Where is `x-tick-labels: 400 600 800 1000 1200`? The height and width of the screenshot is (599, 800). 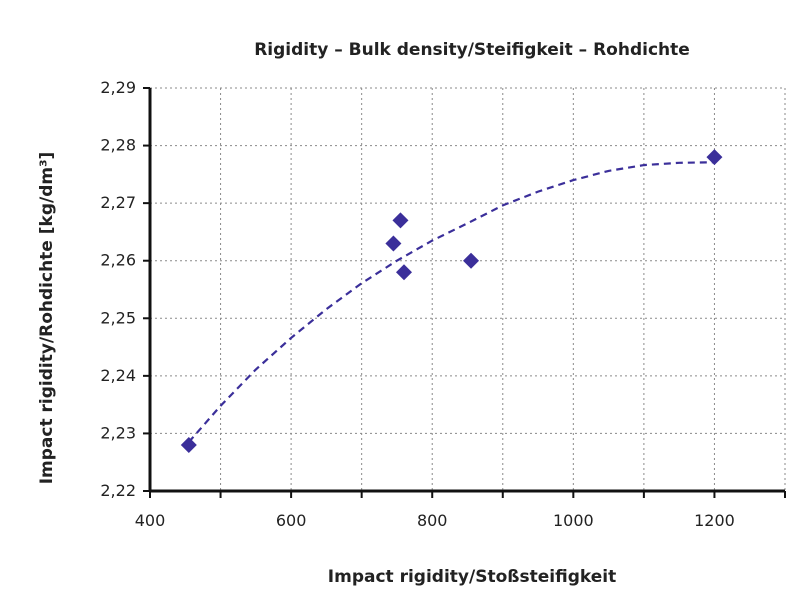
x-tick-labels: 400 600 800 1000 1200 is located at coordinates (435, 520).